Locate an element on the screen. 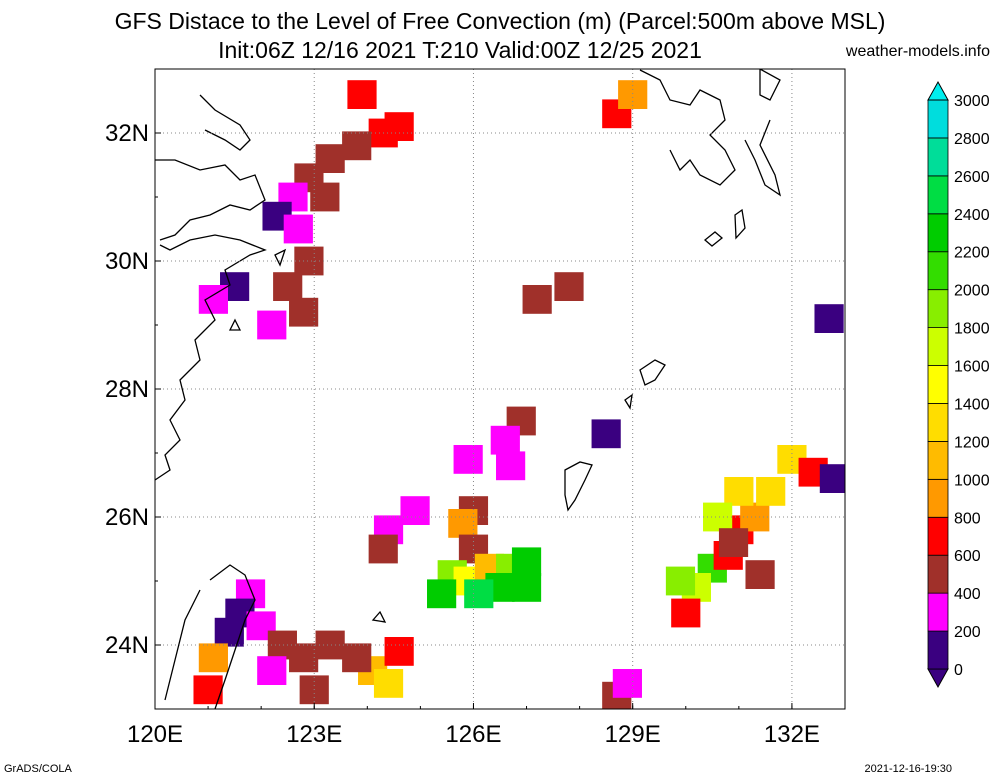 The image size is (1000, 779). software-credit: GrADS/COLA is located at coordinates (38, 769).